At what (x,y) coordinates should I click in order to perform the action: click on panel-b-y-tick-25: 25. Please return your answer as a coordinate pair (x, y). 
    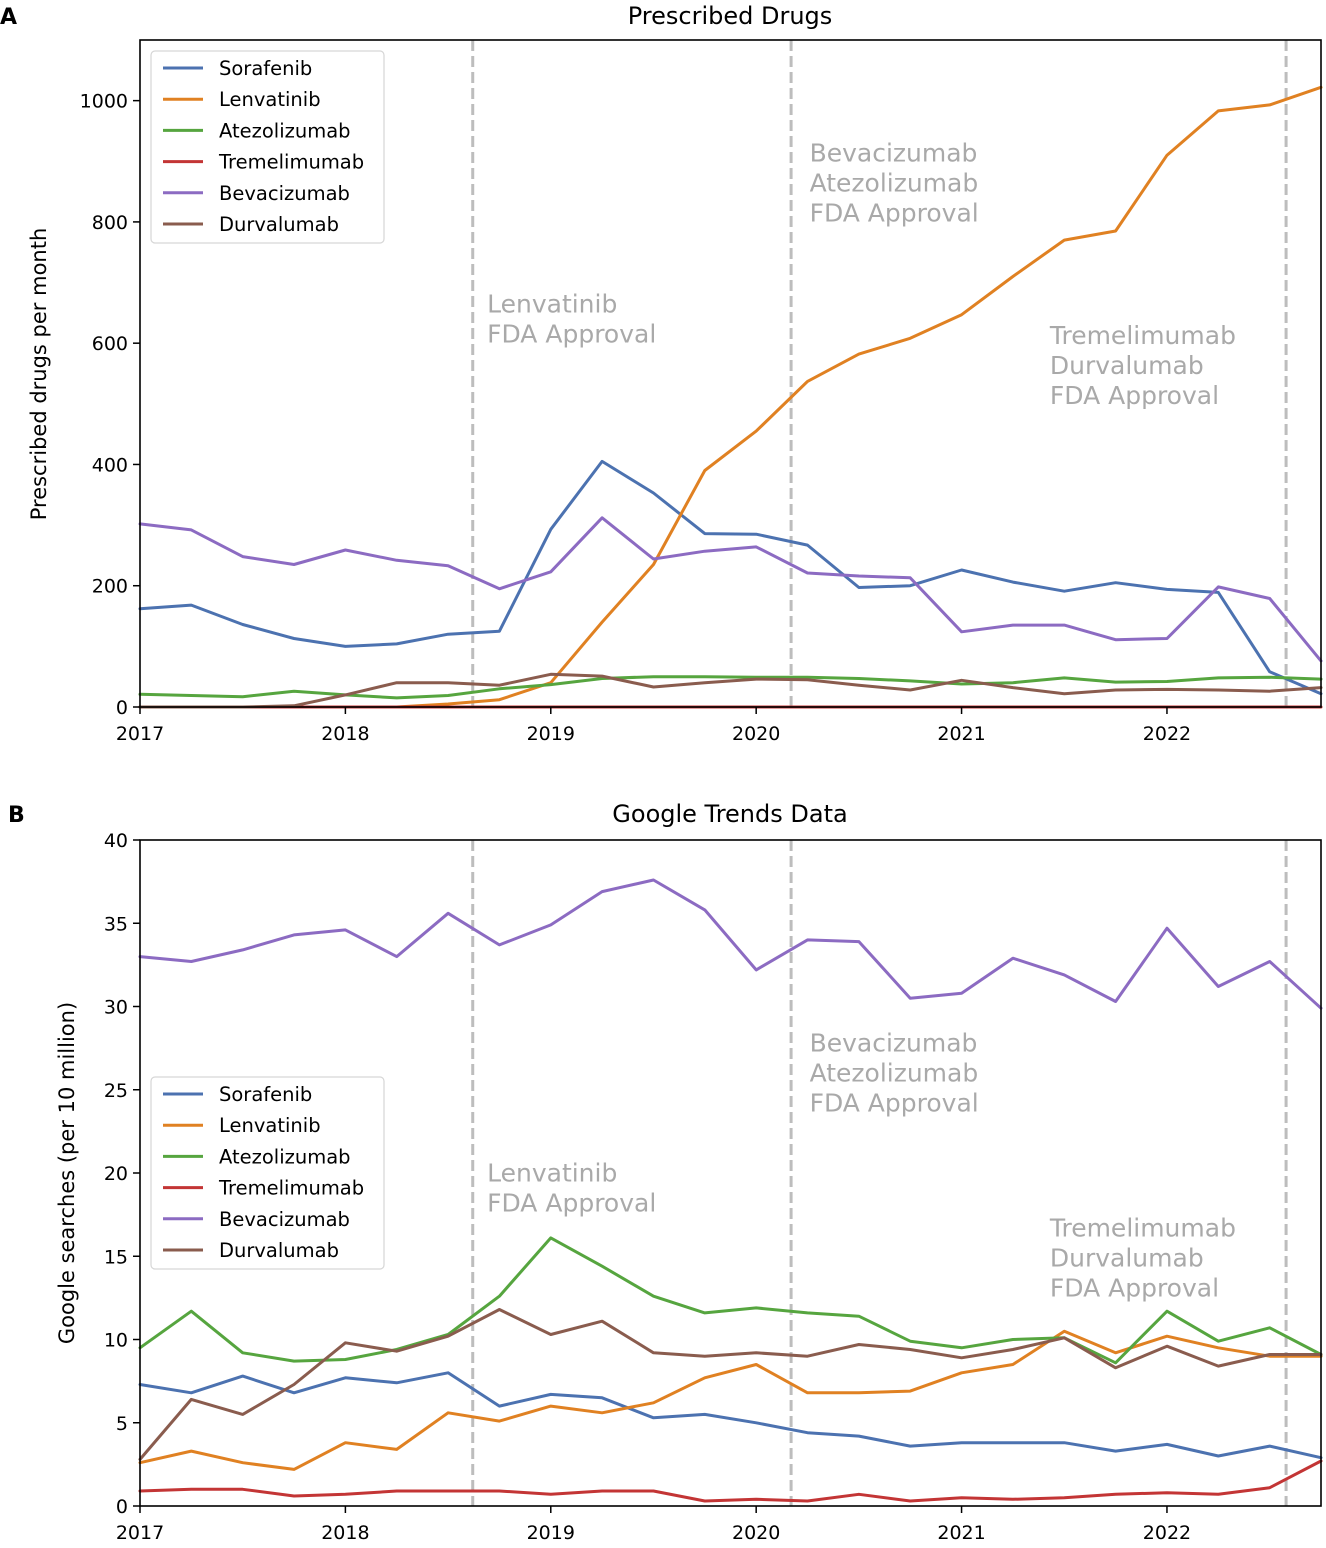
    Looking at the image, I should click on (116, 1091).